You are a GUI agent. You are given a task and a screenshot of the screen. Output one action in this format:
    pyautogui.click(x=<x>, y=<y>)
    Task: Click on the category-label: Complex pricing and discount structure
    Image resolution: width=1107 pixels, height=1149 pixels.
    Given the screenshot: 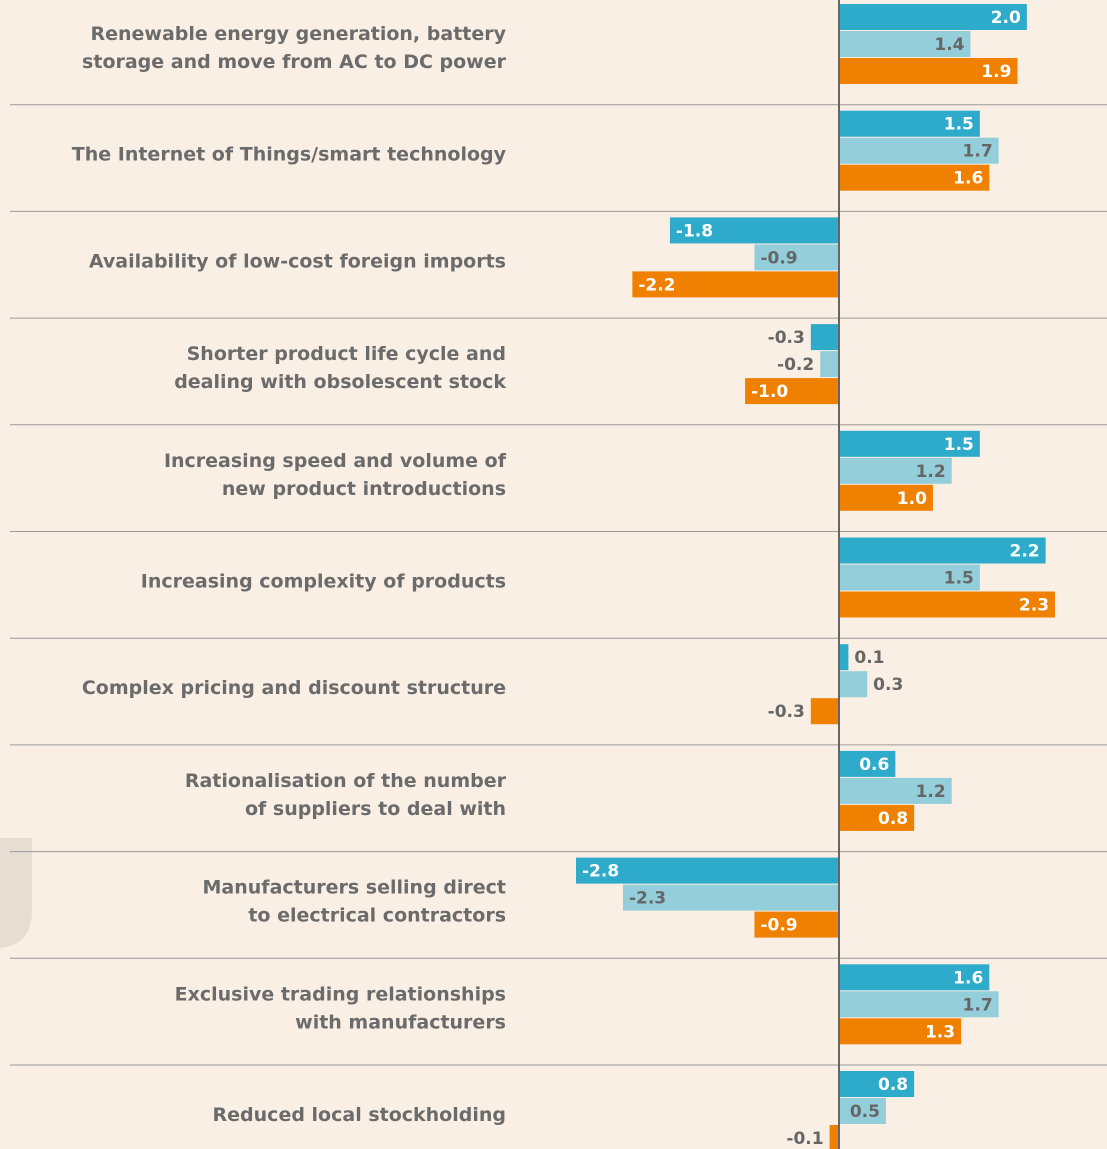 What is the action you would take?
    pyautogui.click(x=294, y=688)
    